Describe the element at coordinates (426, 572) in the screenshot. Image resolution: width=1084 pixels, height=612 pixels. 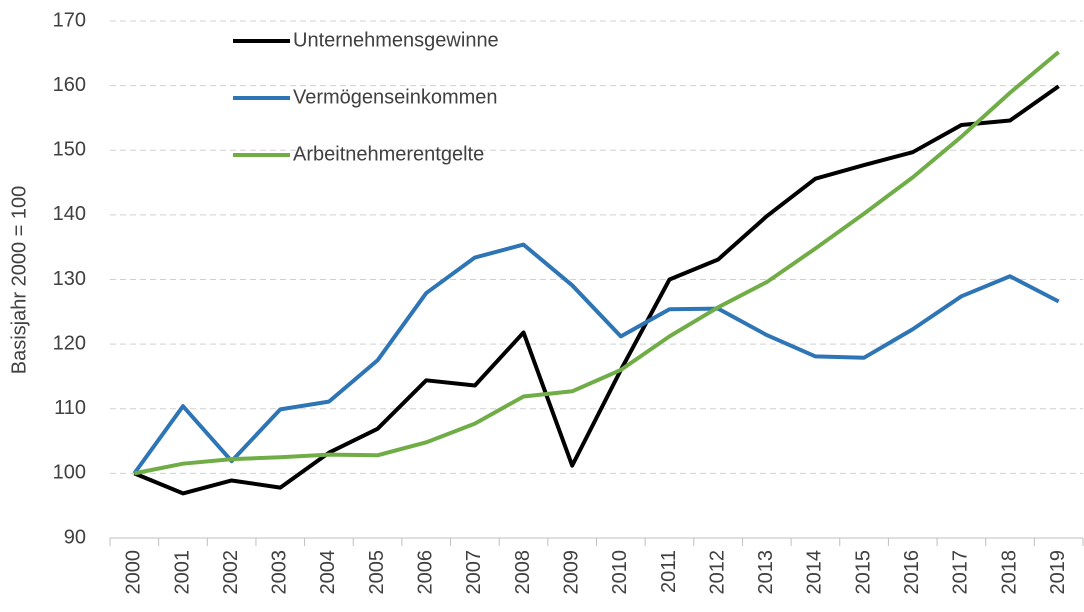
I see `x-tick-label: 2006` at that location.